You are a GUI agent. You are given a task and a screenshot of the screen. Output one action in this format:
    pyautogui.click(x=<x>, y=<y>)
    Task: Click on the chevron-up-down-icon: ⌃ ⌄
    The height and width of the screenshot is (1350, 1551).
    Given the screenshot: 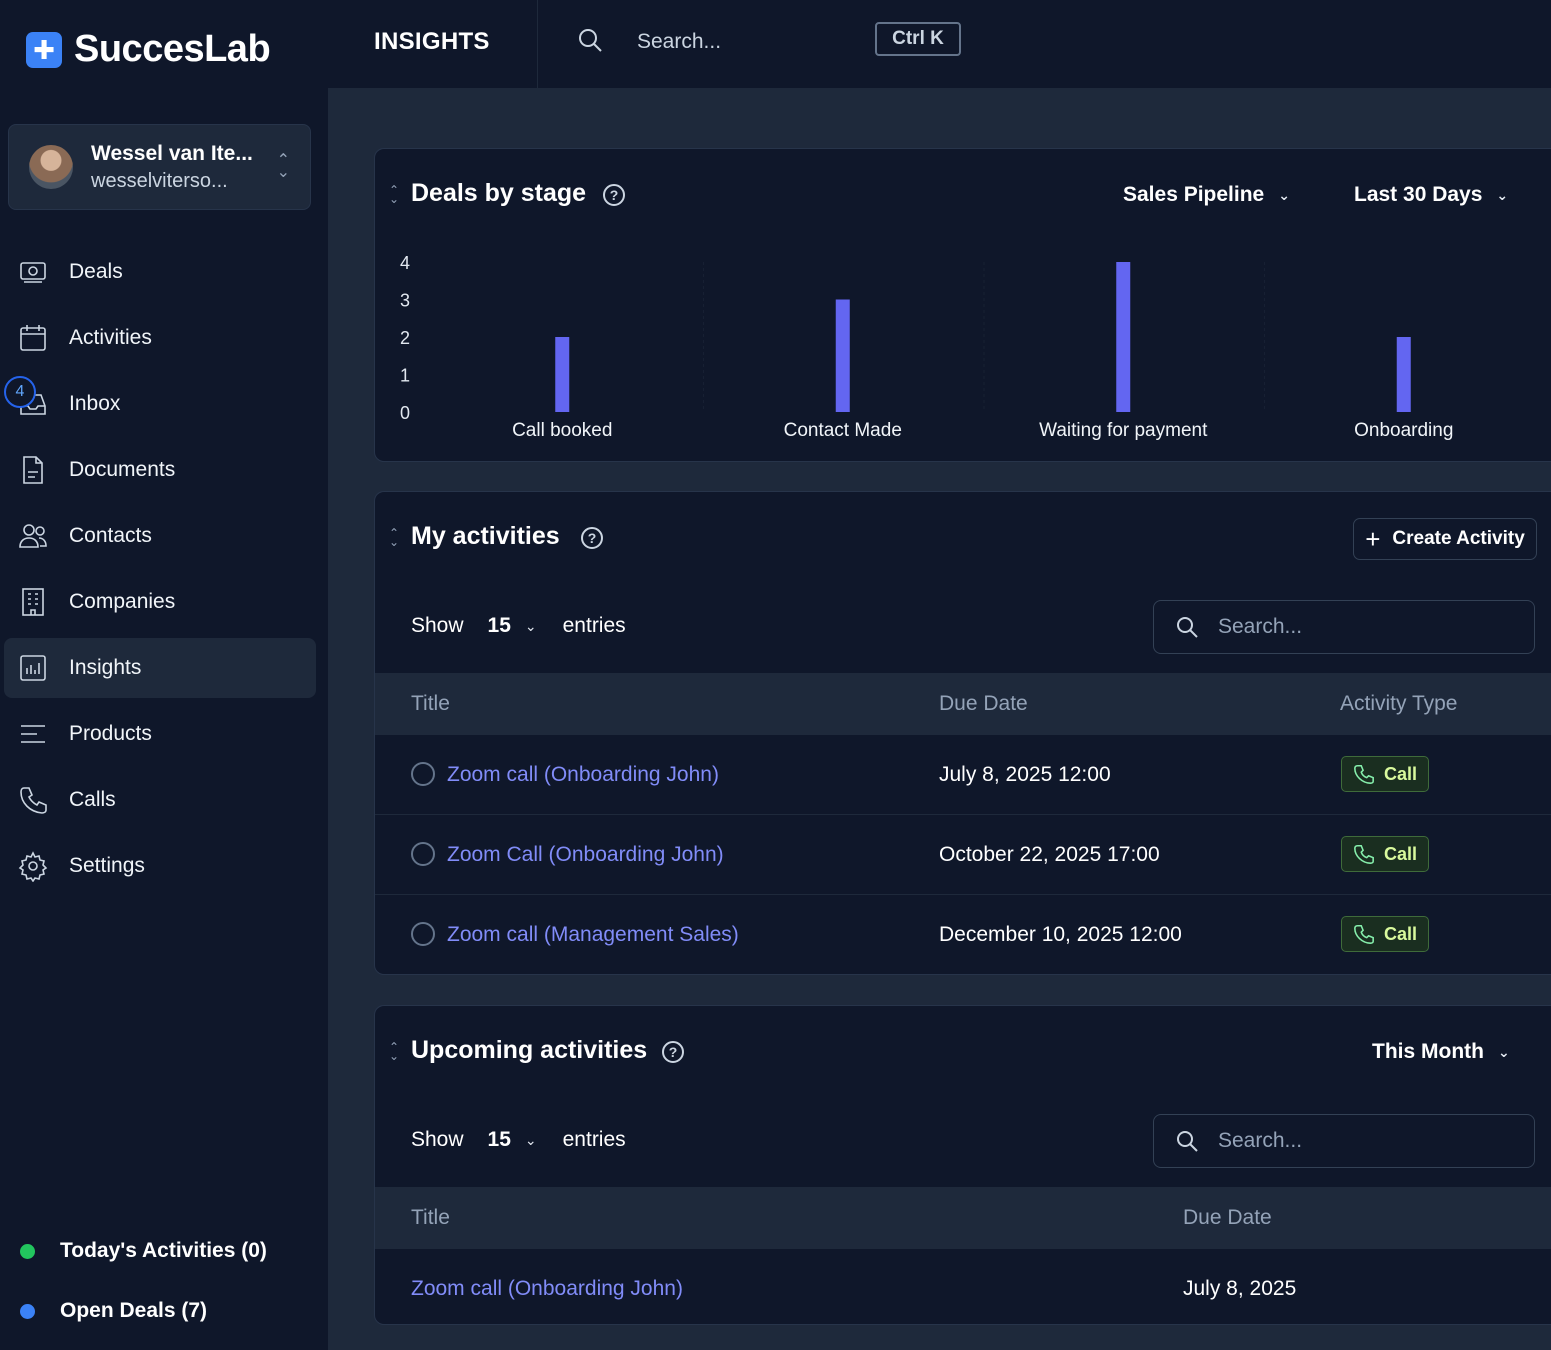 What is the action you would take?
    pyautogui.click(x=283, y=166)
    